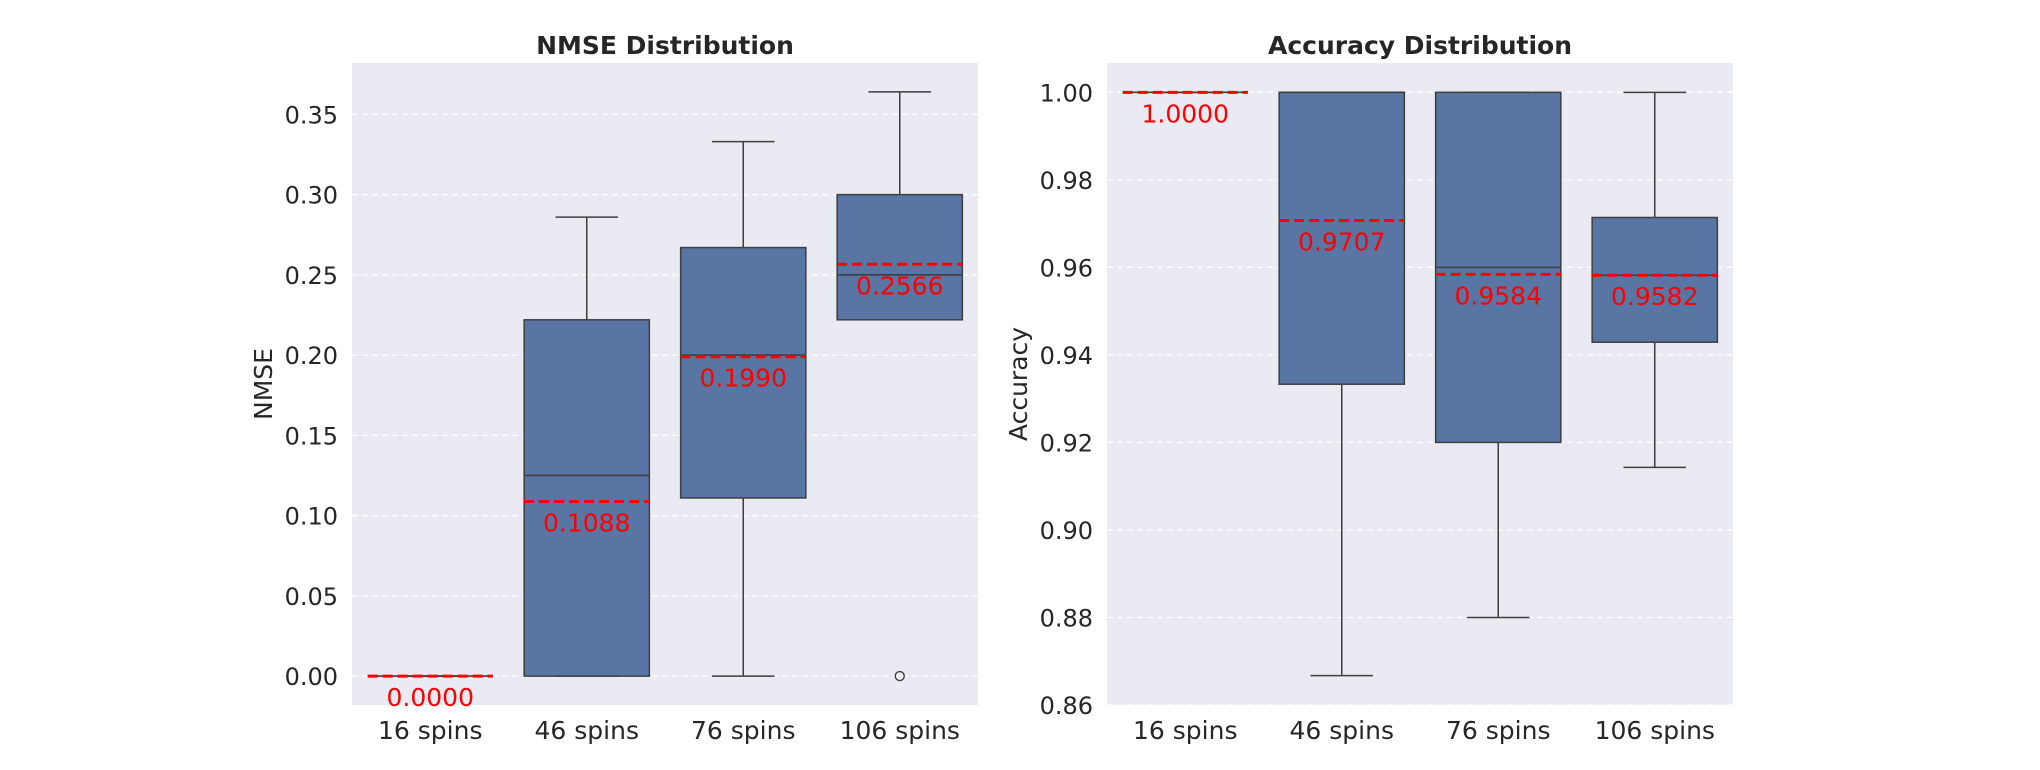  What do you see at coordinates (669, 730) in the screenshot?
I see `nmse-x-ticks: 16 spins 46 spins 76 spins 106 spins` at bounding box center [669, 730].